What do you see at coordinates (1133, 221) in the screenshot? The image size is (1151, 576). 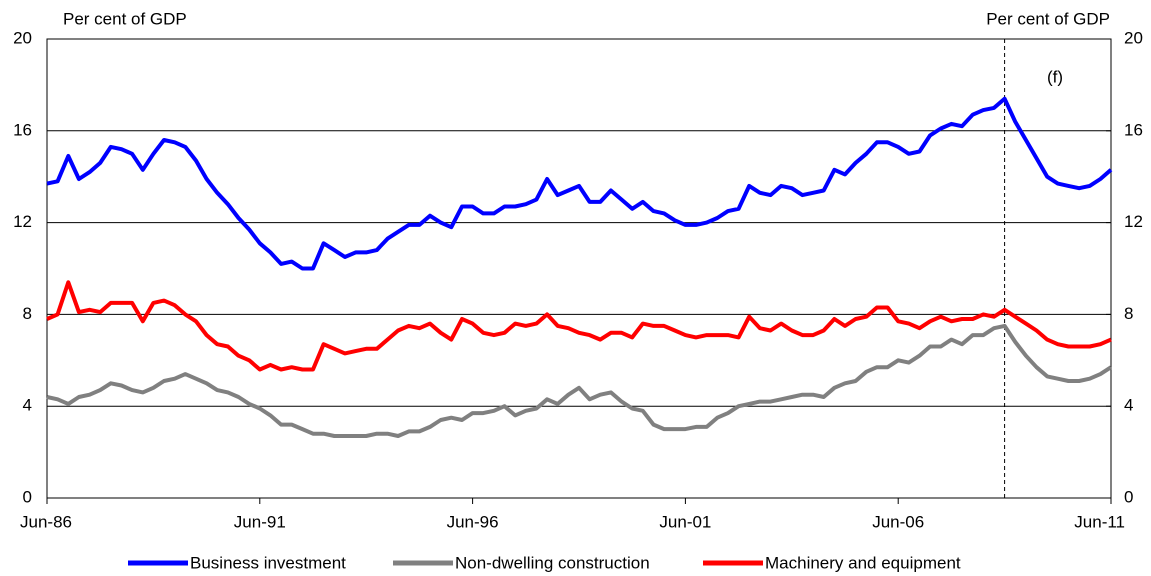 I see `y2-tick-label: 12` at bounding box center [1133, 221].